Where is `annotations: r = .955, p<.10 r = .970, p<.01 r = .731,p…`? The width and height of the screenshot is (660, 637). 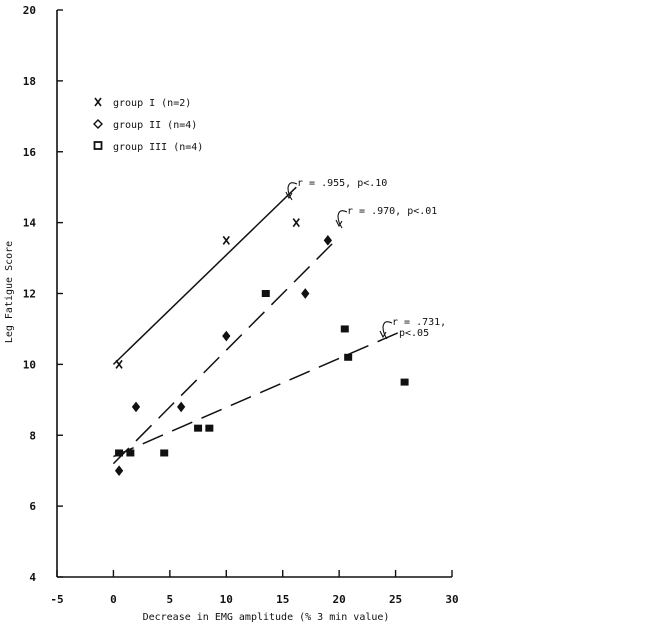
annotations: r = .955, p<.10 r = .970, p<.01 r = .731,p… is located at coordinates (365, 259).